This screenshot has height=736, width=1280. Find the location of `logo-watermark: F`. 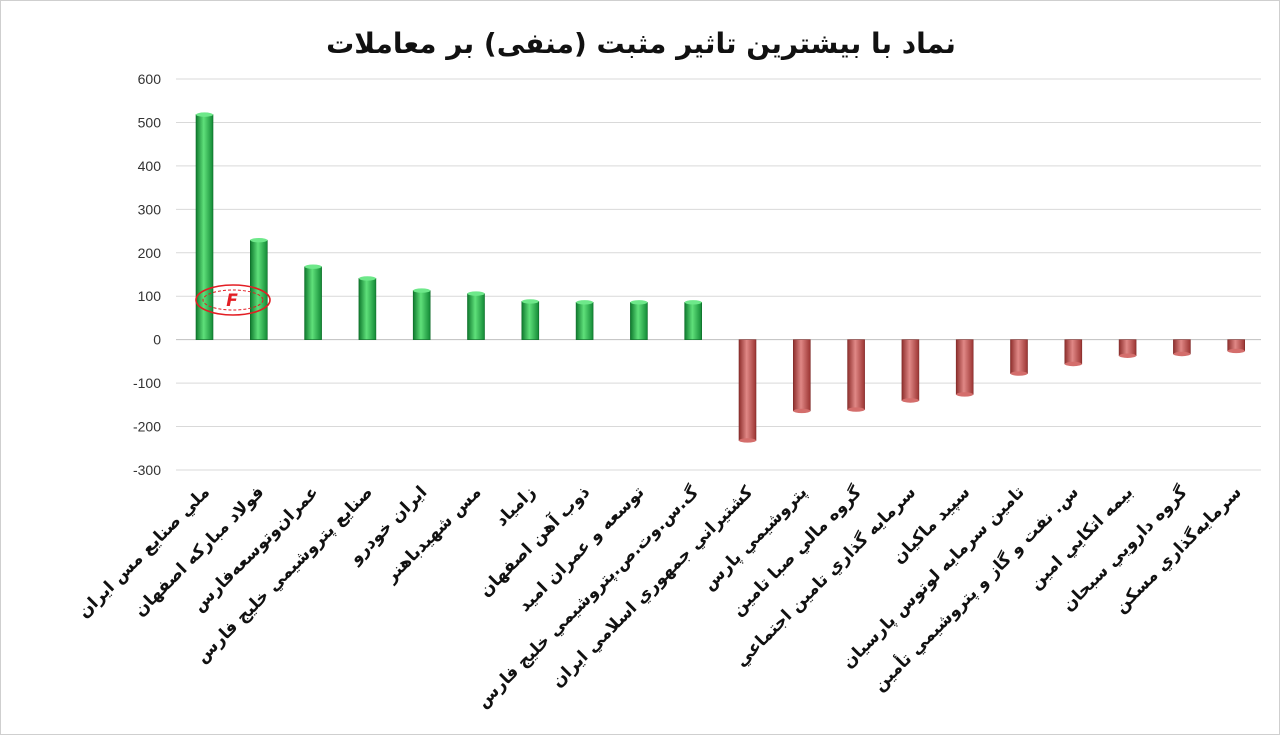

logo-watermark: F is located at coordinates (233, 300).